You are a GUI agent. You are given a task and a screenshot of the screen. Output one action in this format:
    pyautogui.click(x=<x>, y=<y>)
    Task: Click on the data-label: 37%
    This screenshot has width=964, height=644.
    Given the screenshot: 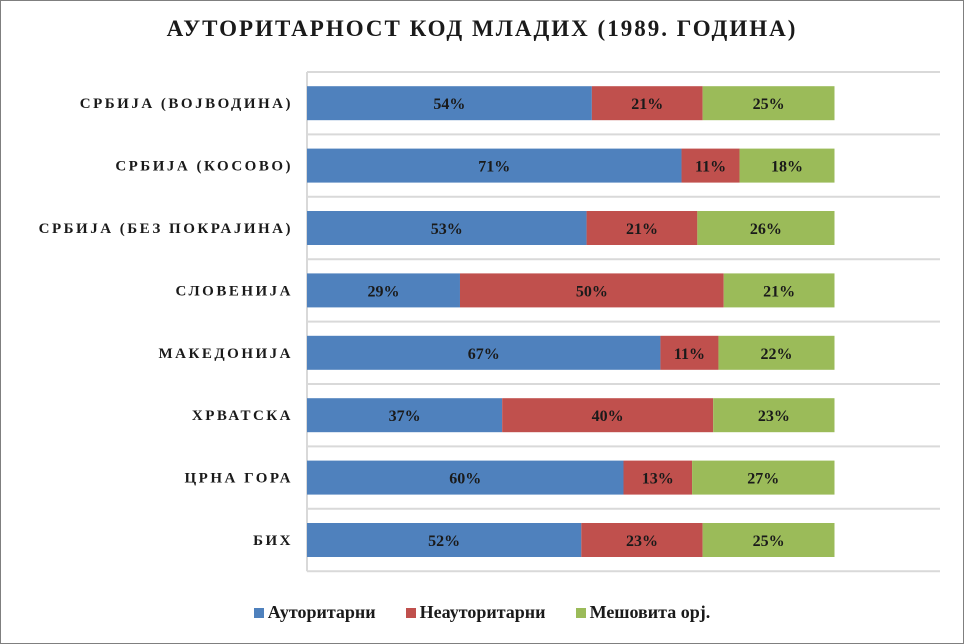 What is the action you would take?
    pyautogui.click(x=405, y=416)
    